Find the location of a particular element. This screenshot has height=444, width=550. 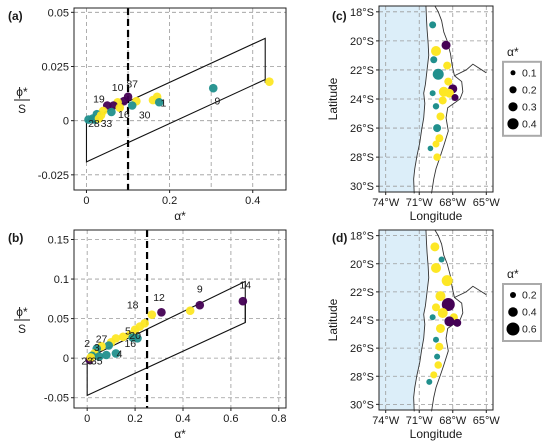

lon-tick-label: 71°W is located at coordinates (420, 421).